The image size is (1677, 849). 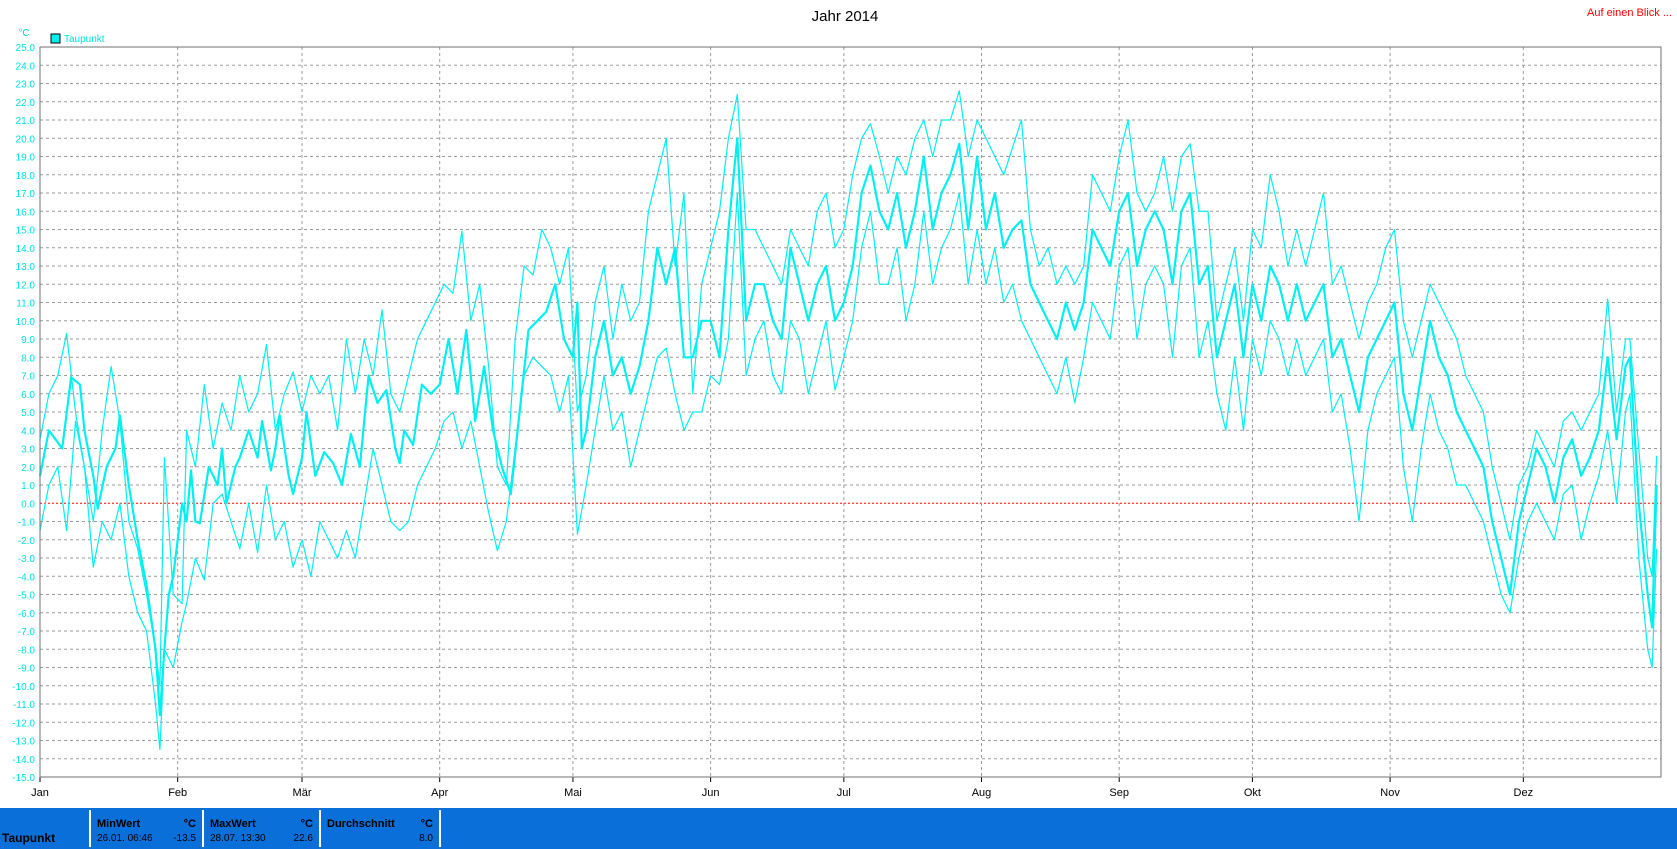 What do you see at coordinates (28, 340) in the screenshot?
I see `y-tick-label: 9.0` at bounding box center [28, 340].